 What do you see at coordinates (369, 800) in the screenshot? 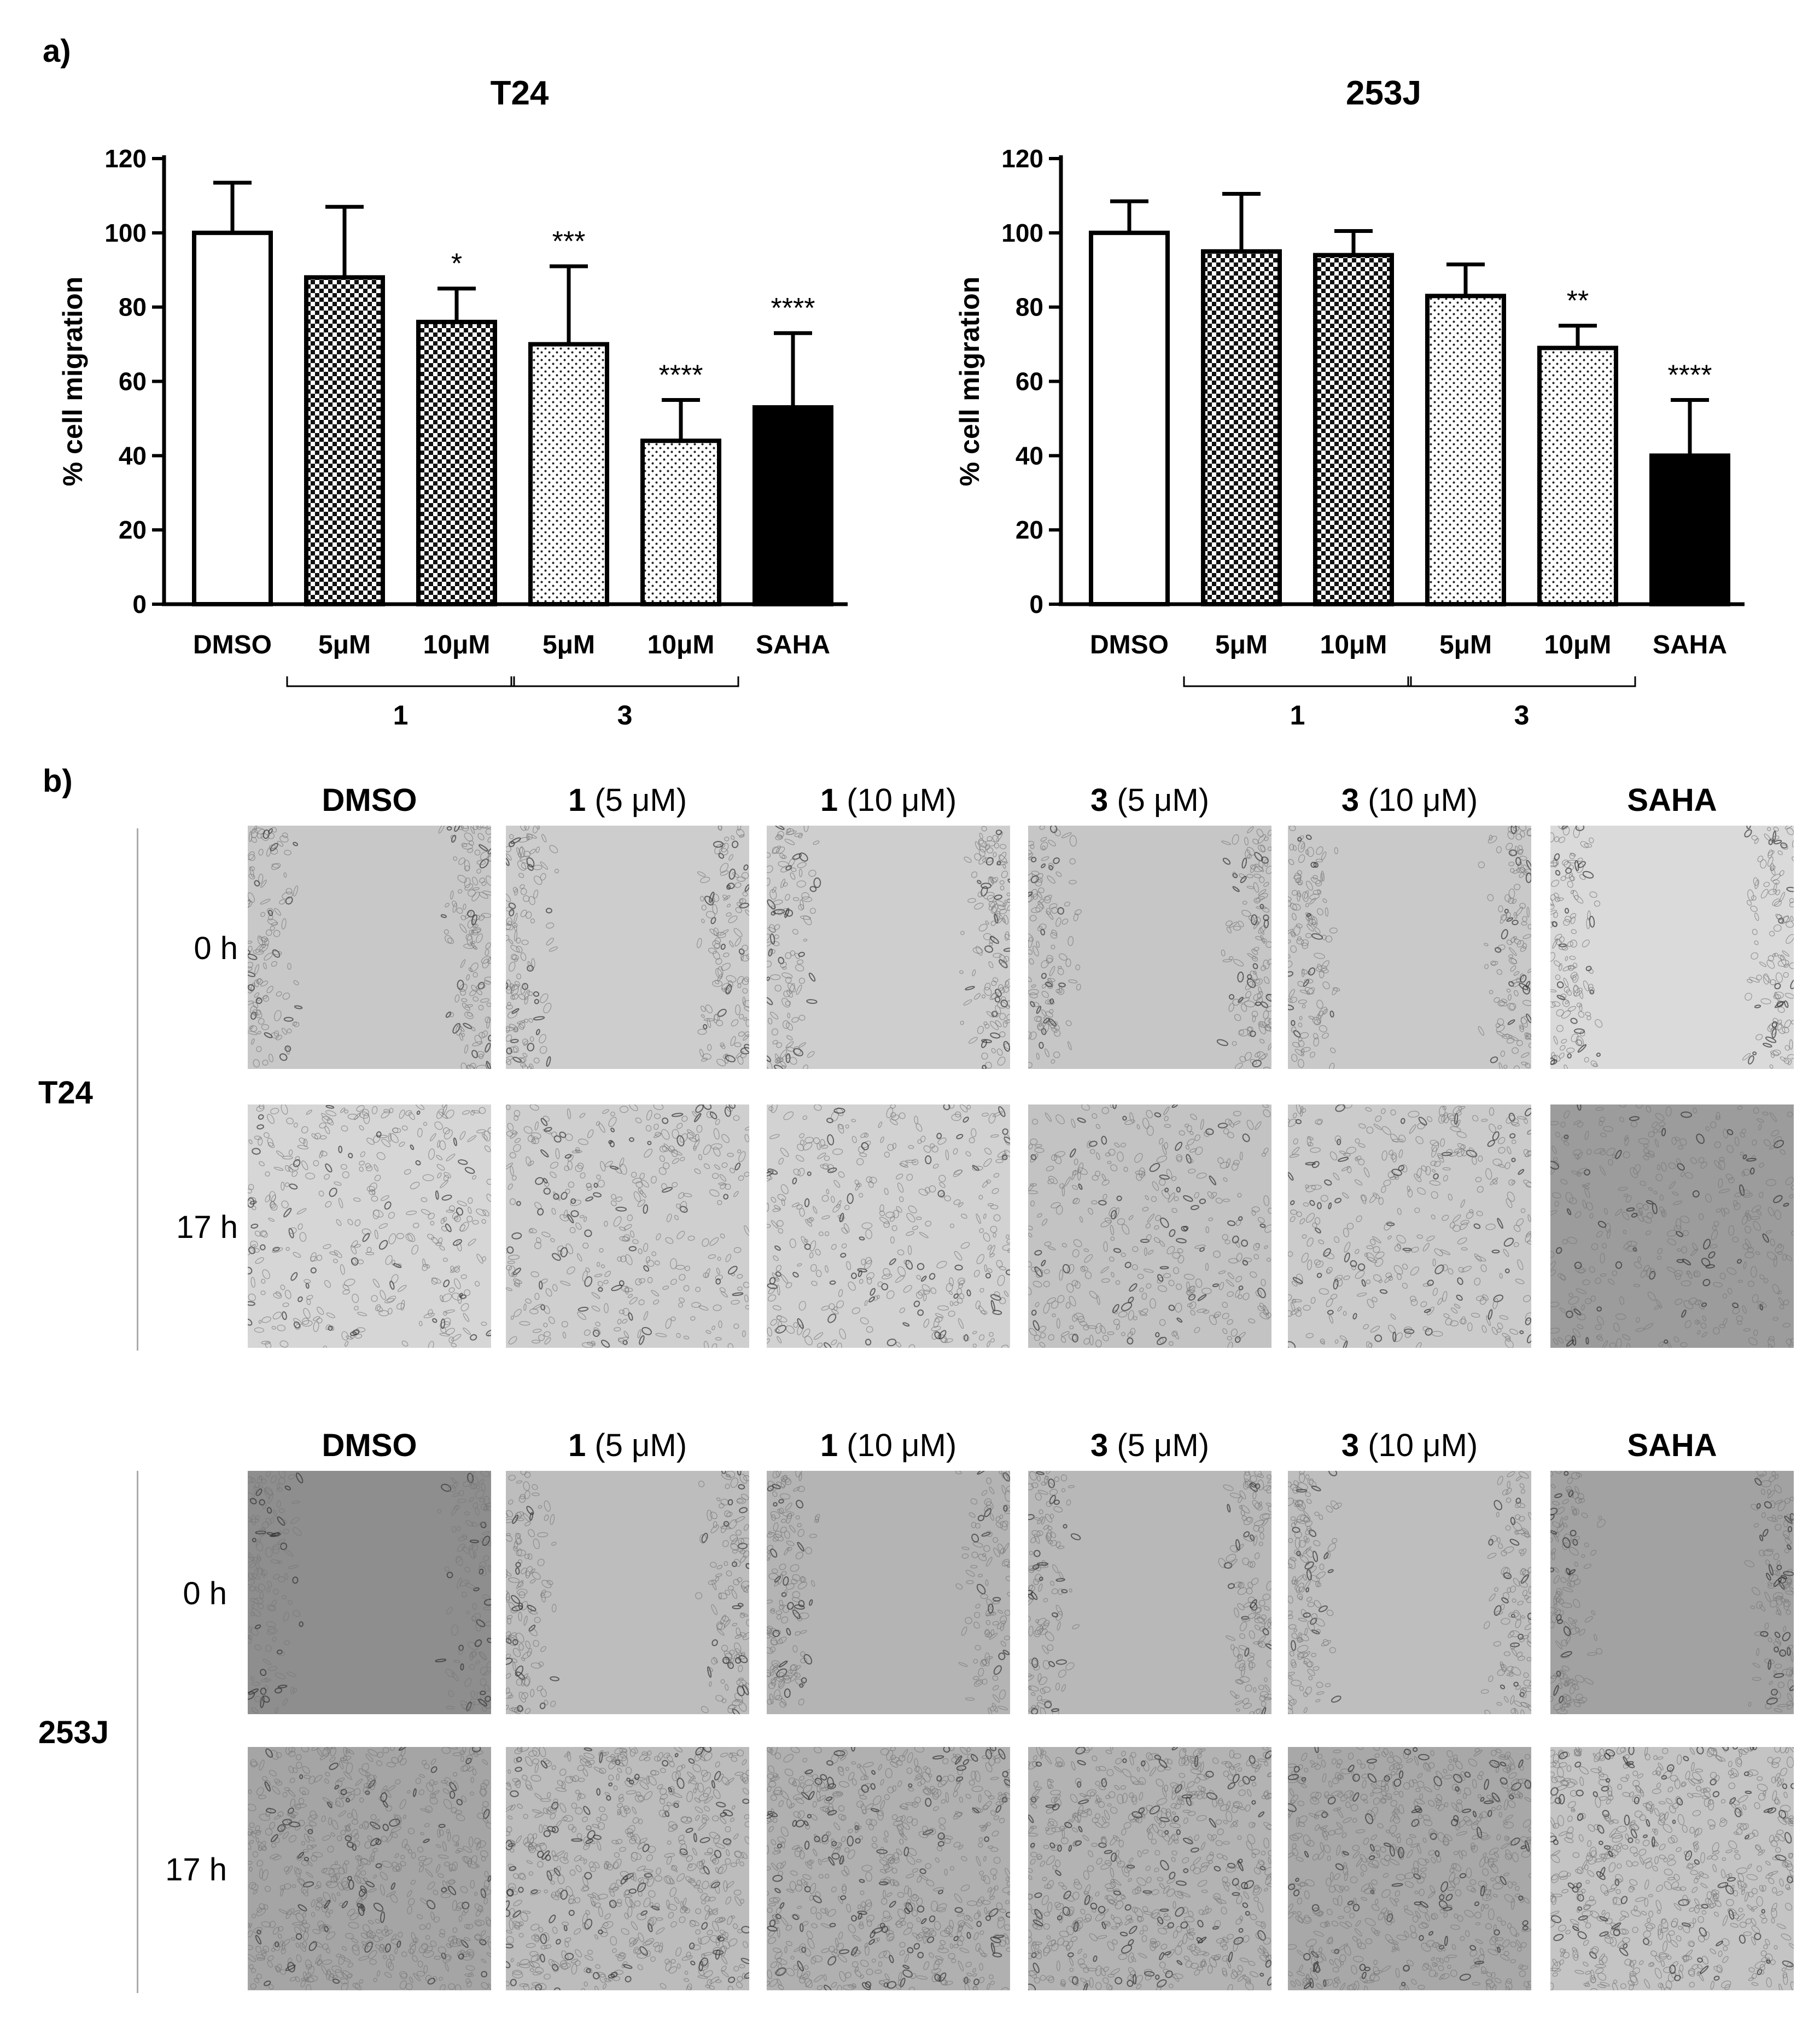
I see `treatment-name: DMSO` at bounding box center [369, 800].